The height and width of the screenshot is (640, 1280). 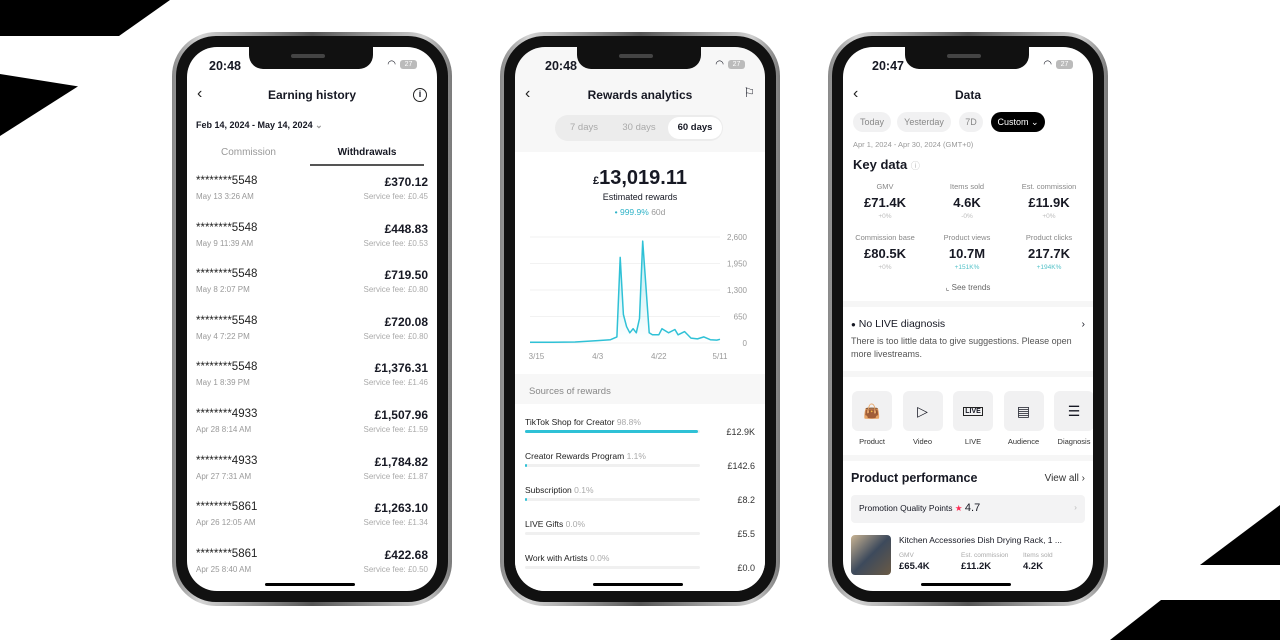 I want to click on status-time: 20:48, so click(x=225, y=66).